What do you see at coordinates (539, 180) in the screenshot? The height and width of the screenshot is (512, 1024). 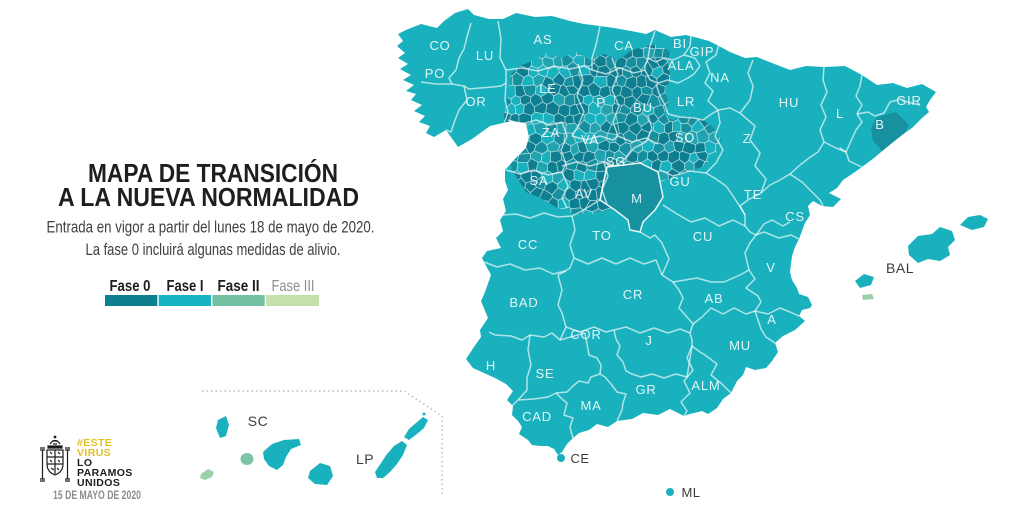 I see `svg-text: SA` at bounding box center [539, 180].